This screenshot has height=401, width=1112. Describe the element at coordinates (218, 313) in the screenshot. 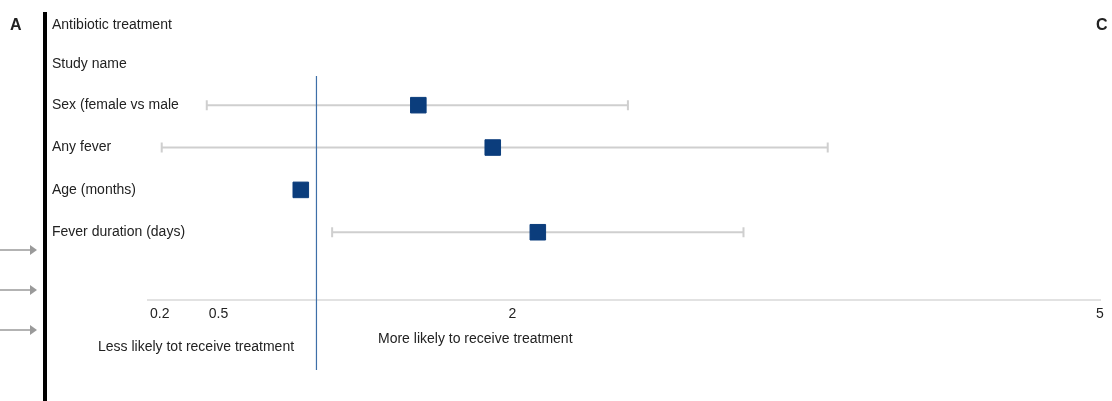

I see `x-tick-label: 0.5` at that location.